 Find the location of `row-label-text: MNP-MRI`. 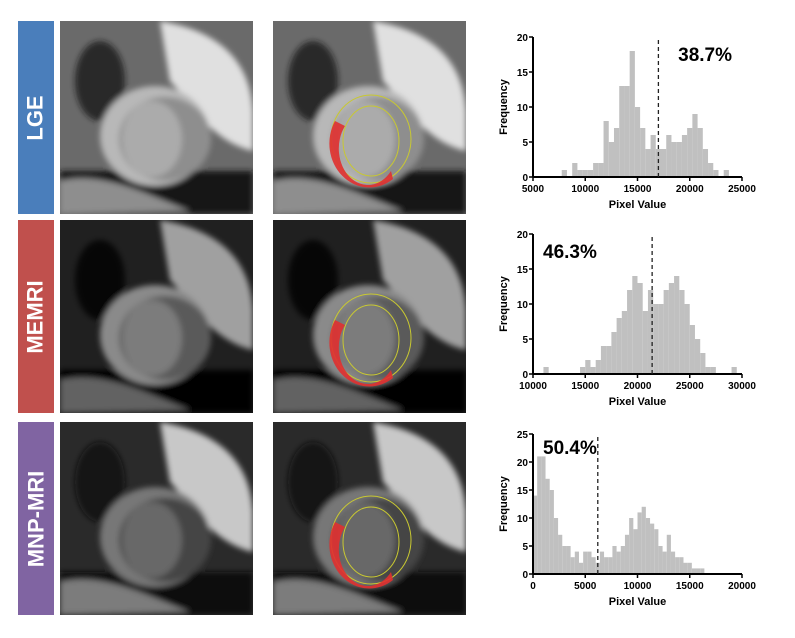

row-label-text: MNP-MRI is located at coordinates (36, 518).